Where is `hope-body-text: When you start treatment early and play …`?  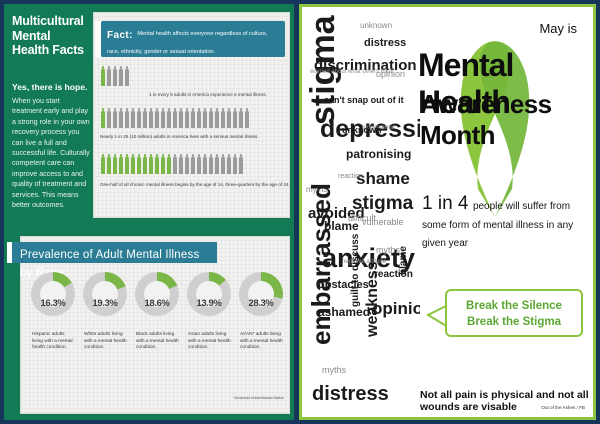 hope-body-text: When you start treatment early and play … is located at coordinates (51, 153).